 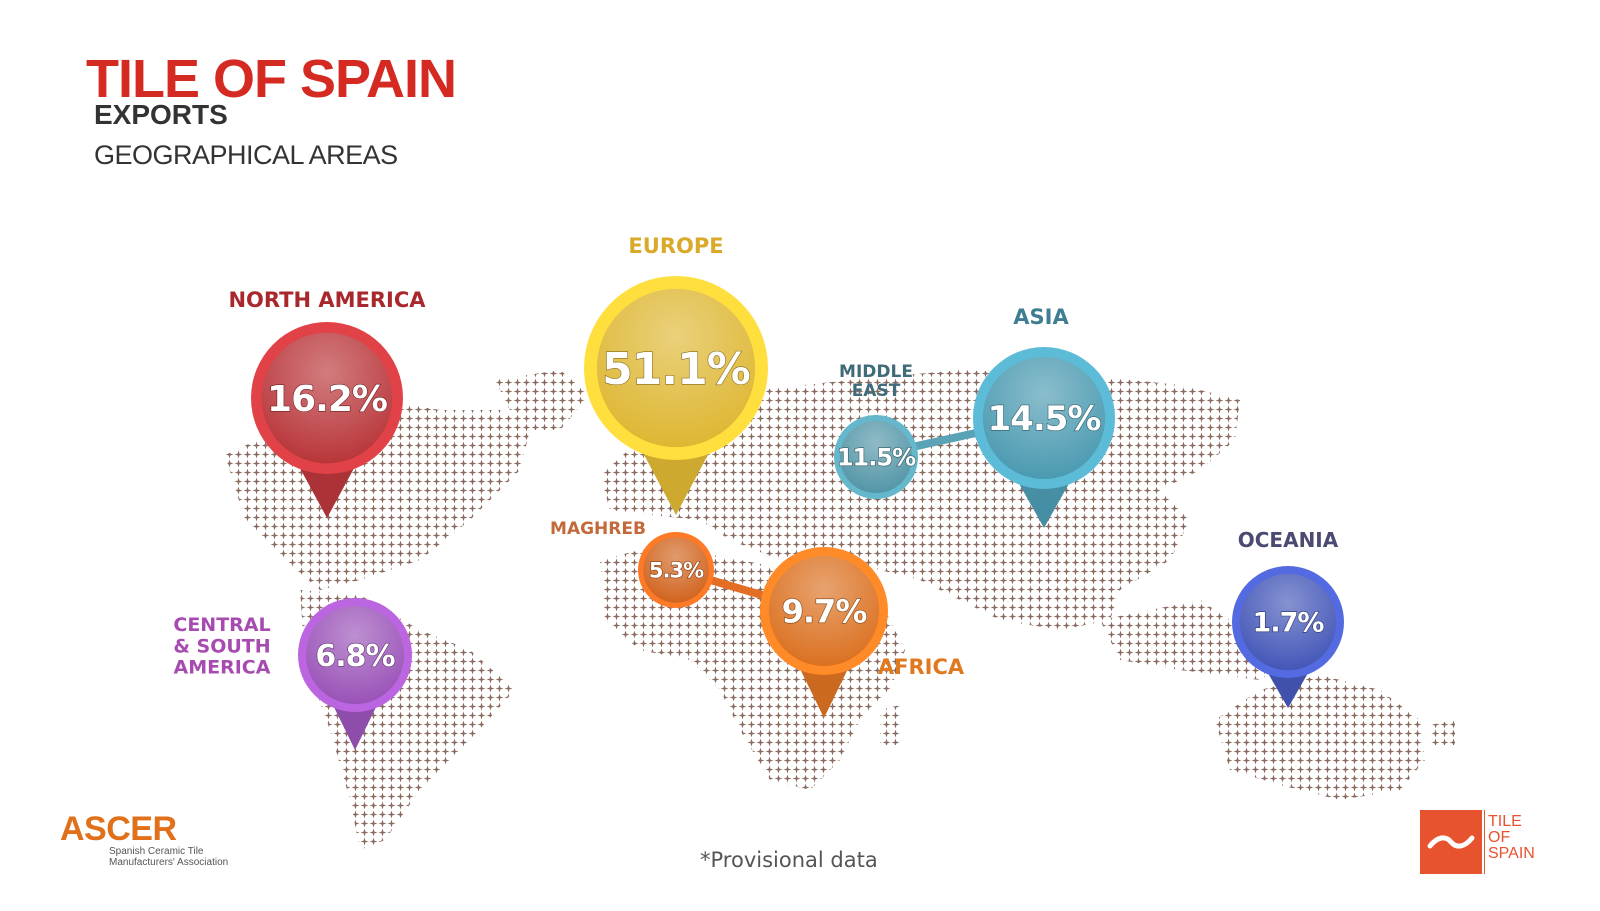 I want to click on ascer-logo: ASCER, so click(x=118, y=829).